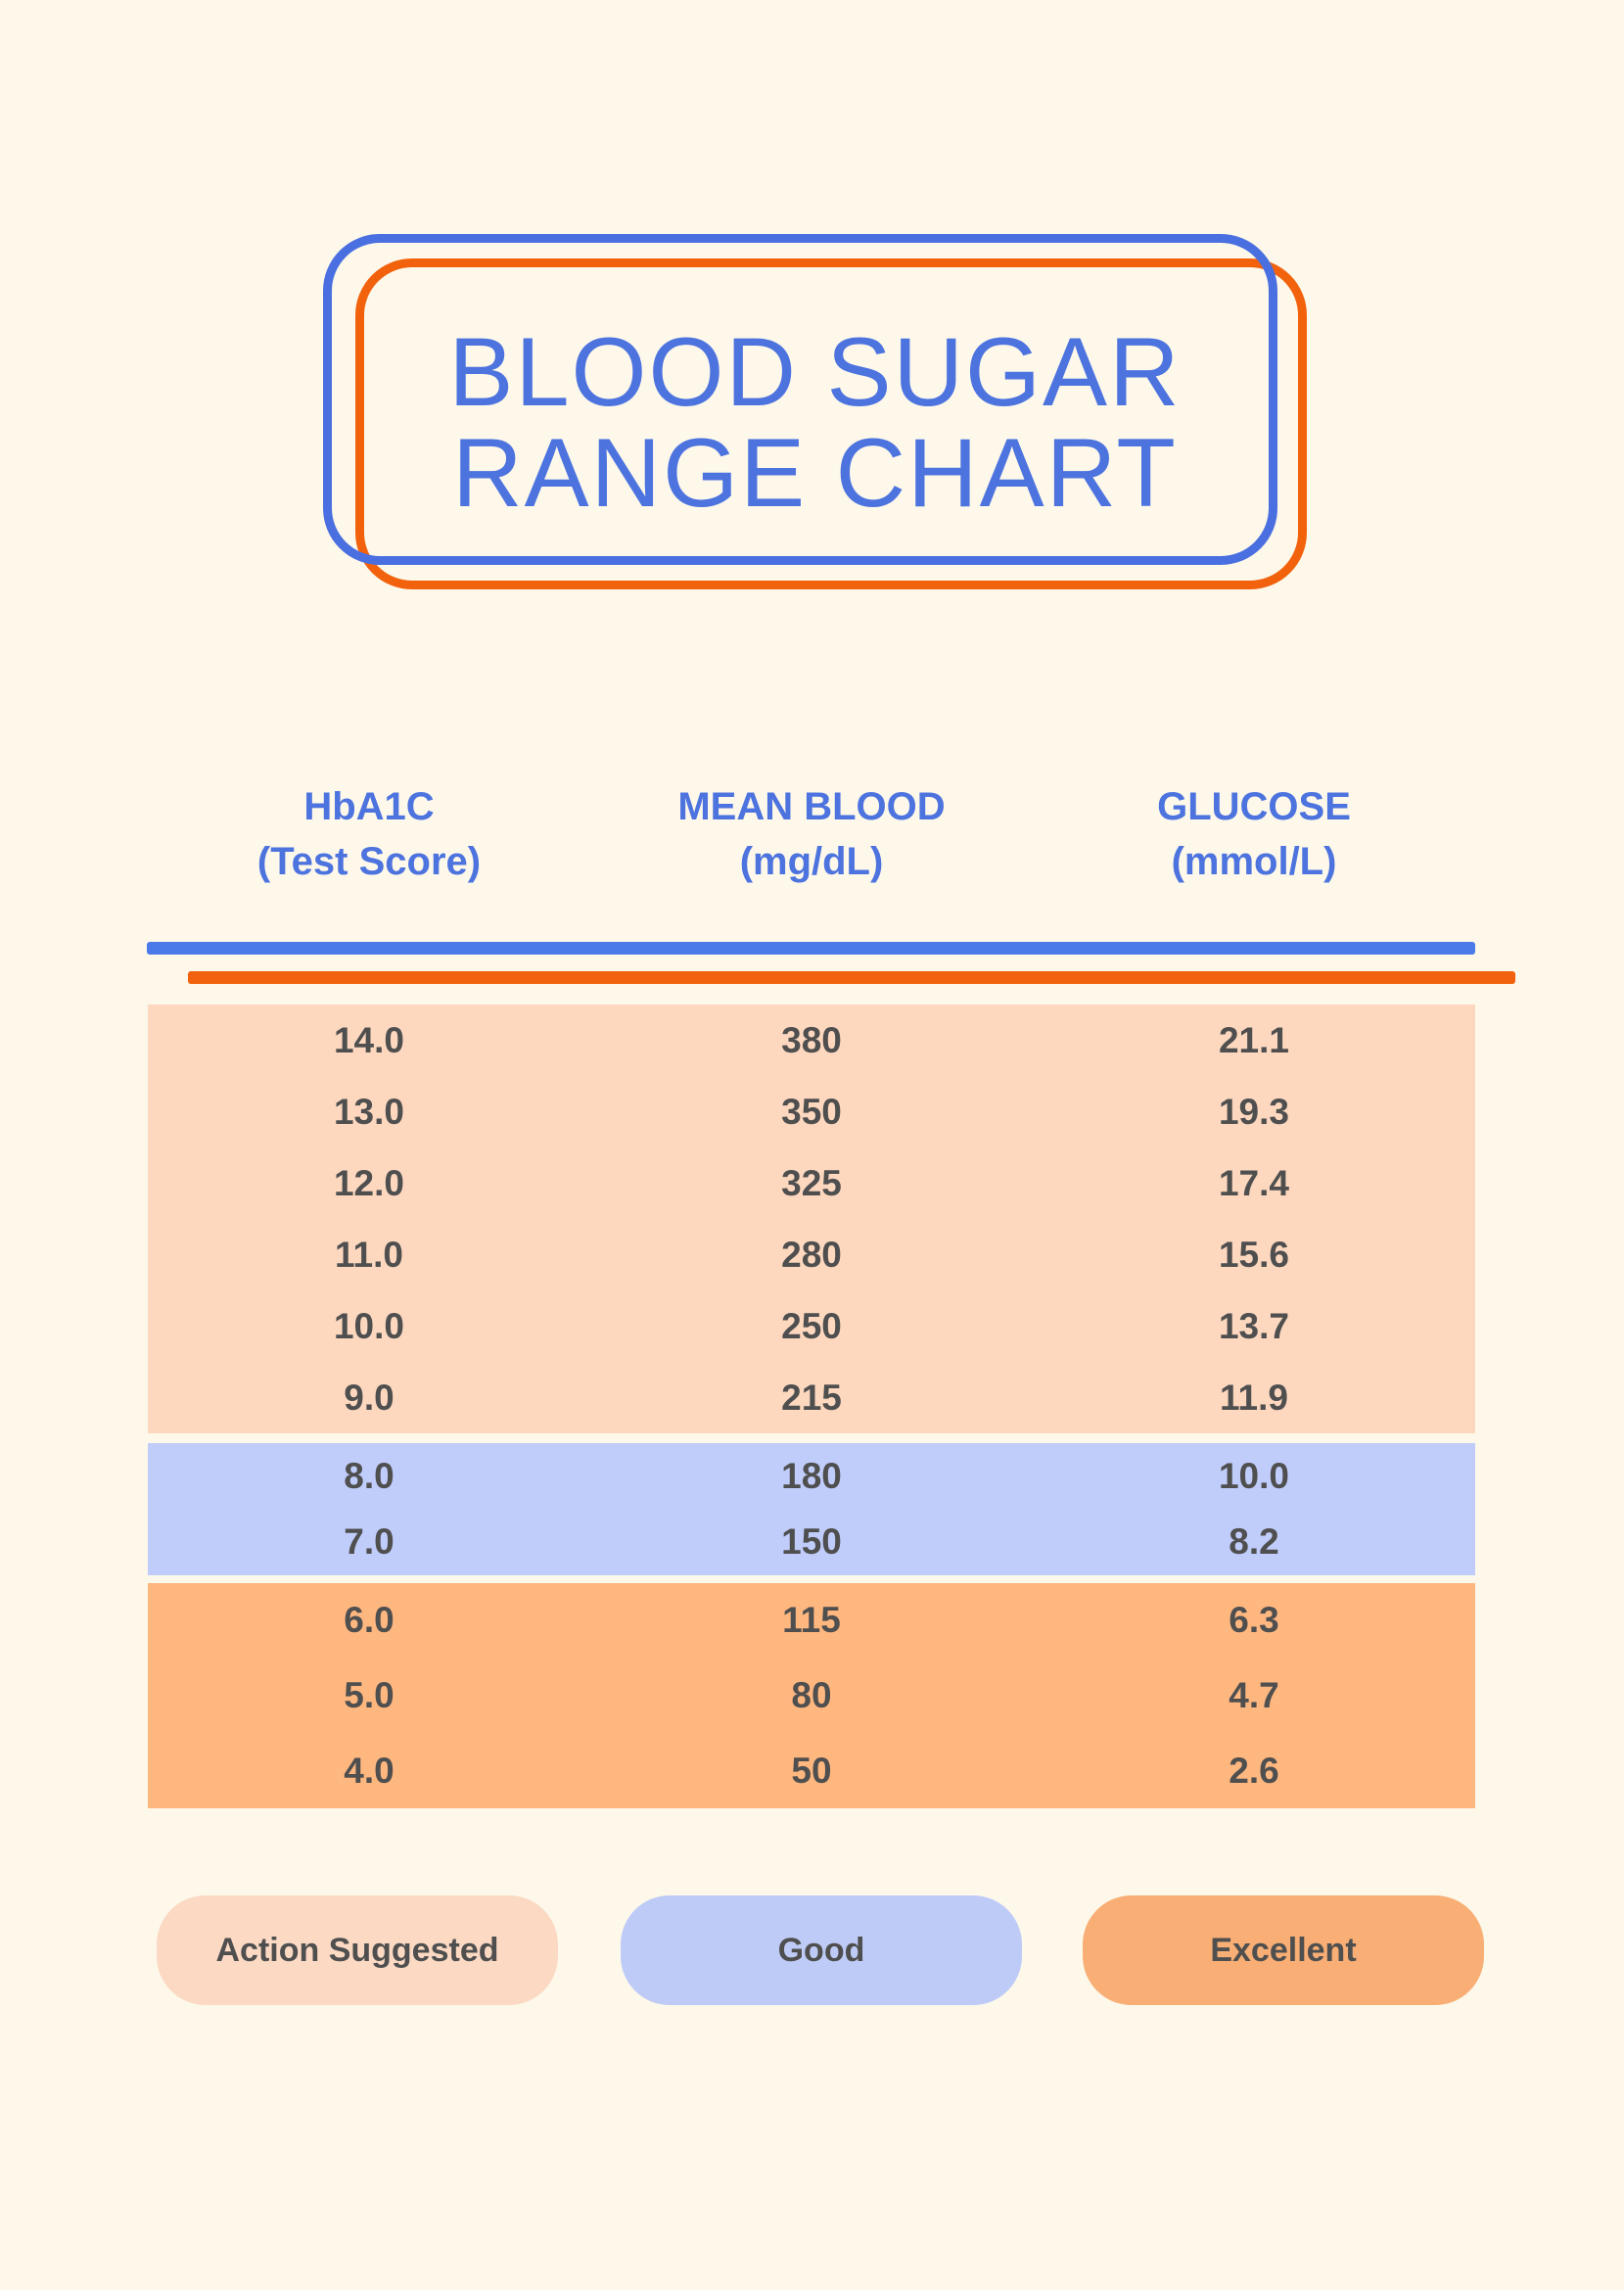 The width and height of the screenshot is (1624, 2290). I want to click on legend-label: Good, so click(821, 1950).